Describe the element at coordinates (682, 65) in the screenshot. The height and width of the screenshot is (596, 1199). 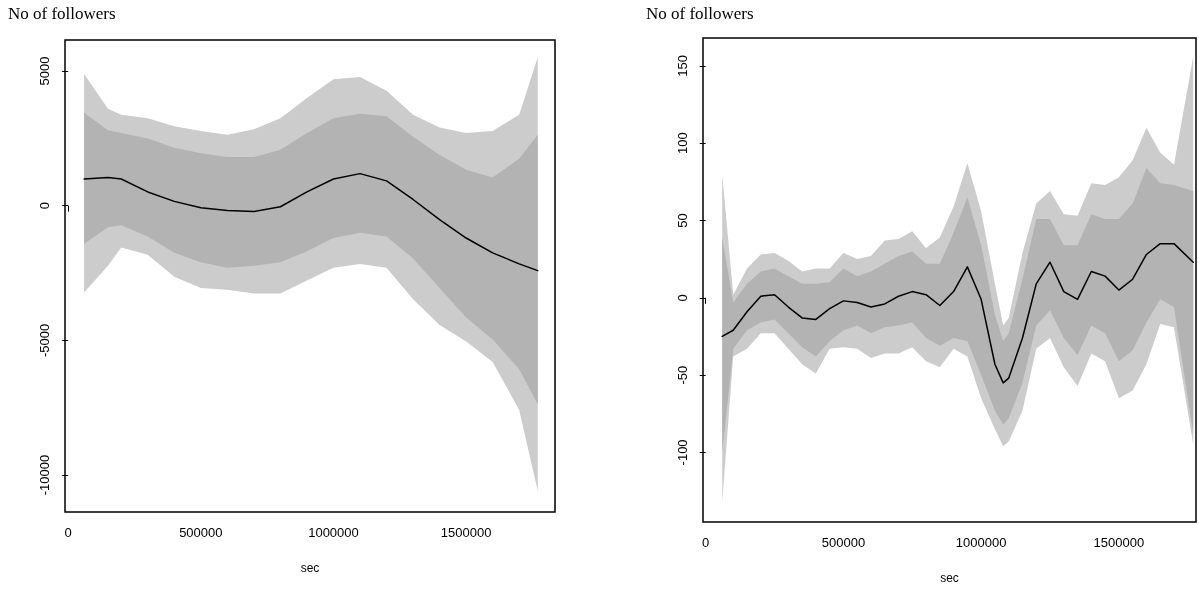
I see `y-tick-label: 150` at that location.